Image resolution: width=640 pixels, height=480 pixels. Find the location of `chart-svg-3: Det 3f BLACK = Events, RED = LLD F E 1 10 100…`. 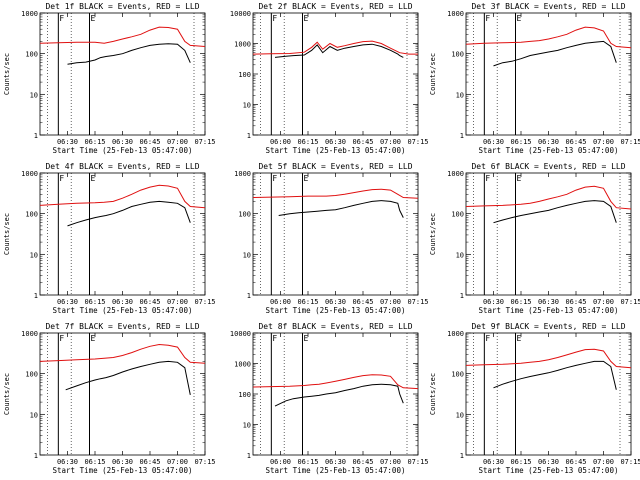

chart-svg-3: Det 3f BLACK = Events, RED = LLD F E 1 10 100… is located at coordinates (534, 78).